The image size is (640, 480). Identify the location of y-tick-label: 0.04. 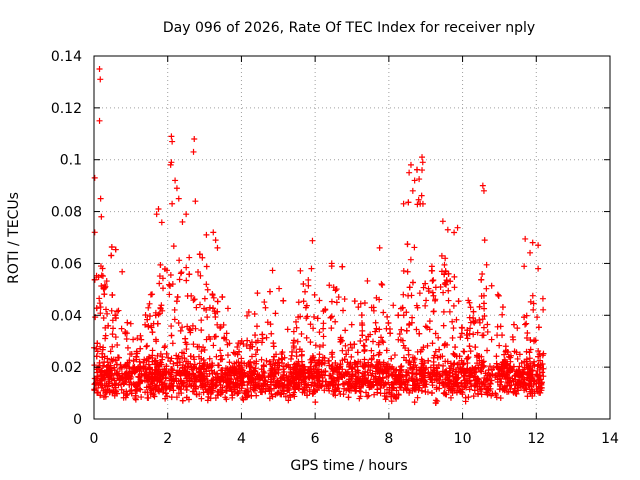
(66, 316).